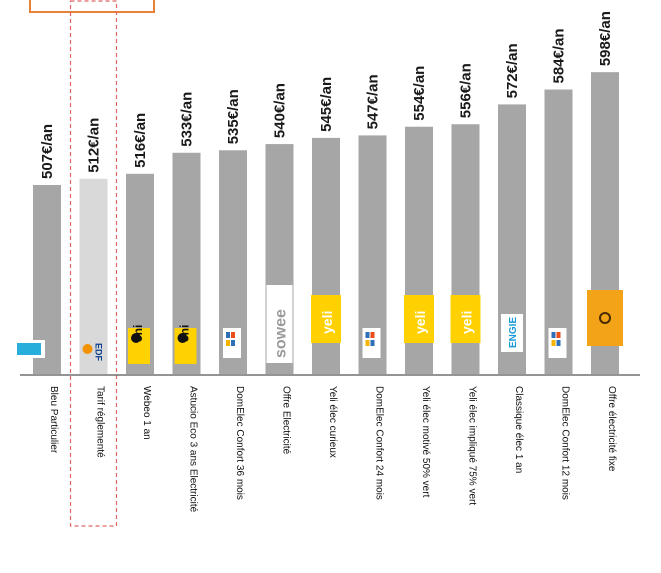 Image resolution: width=661 pixels, height=573 pixels. What do you see at coordinates (47, 151) in the screenshot?
I see `bar-value-label: 507€/an` at bounding box center [47, 151].